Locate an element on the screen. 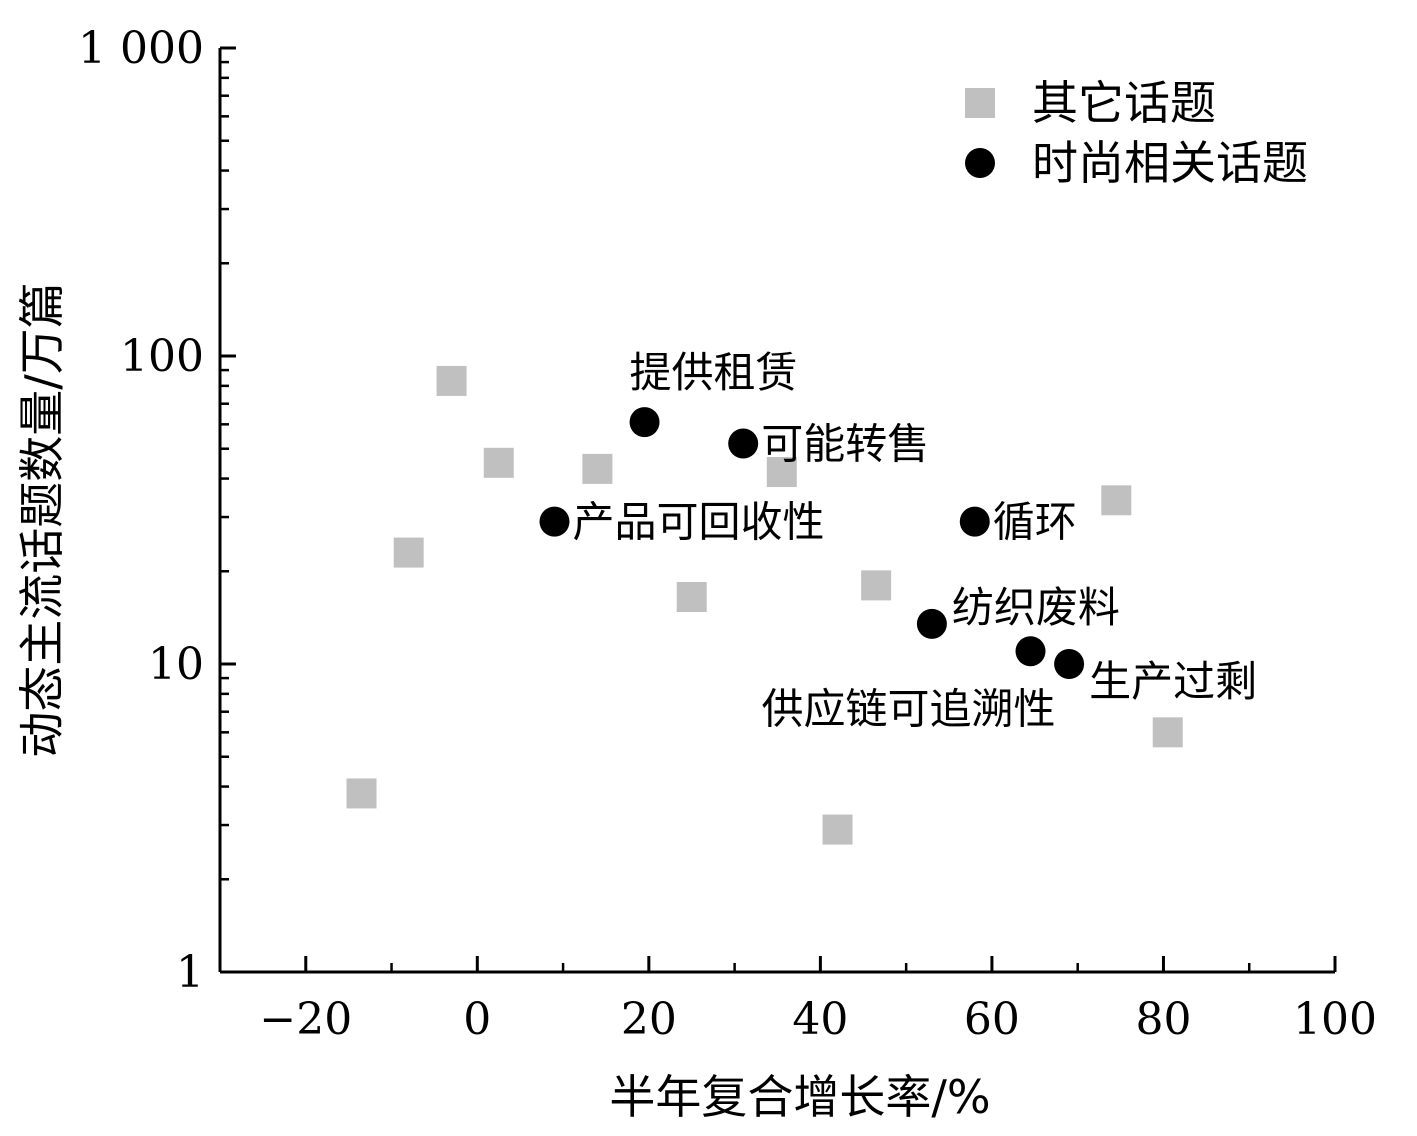 This screenshot has width=1417, height=1136. point-label: 供应链可追溯性 is located at coordinates (909, 708).